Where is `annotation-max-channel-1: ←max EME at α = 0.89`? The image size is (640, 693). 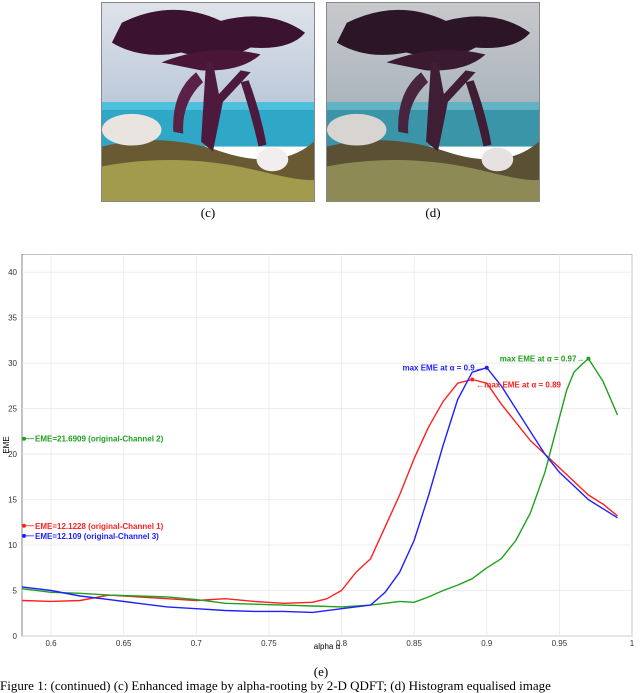 annotation-max-channel-1: ←max EME at α = 0.89 is located at coordinates (518, 385).